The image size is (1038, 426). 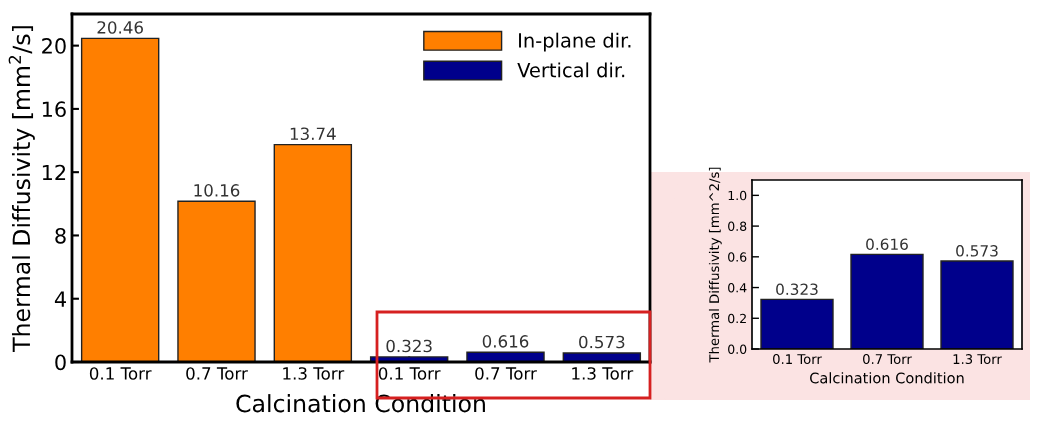 What do you see at coordinates (54, 46) in the screenshot?
I see `y-tick-label: 20` at bounding box center [54, 46].